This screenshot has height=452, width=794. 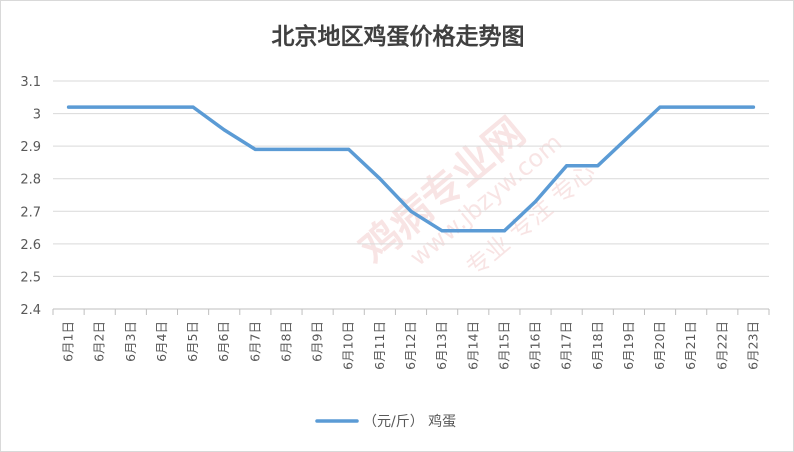 I want to click on x-tick-label: 6月7日, so click(x=254, y=341).